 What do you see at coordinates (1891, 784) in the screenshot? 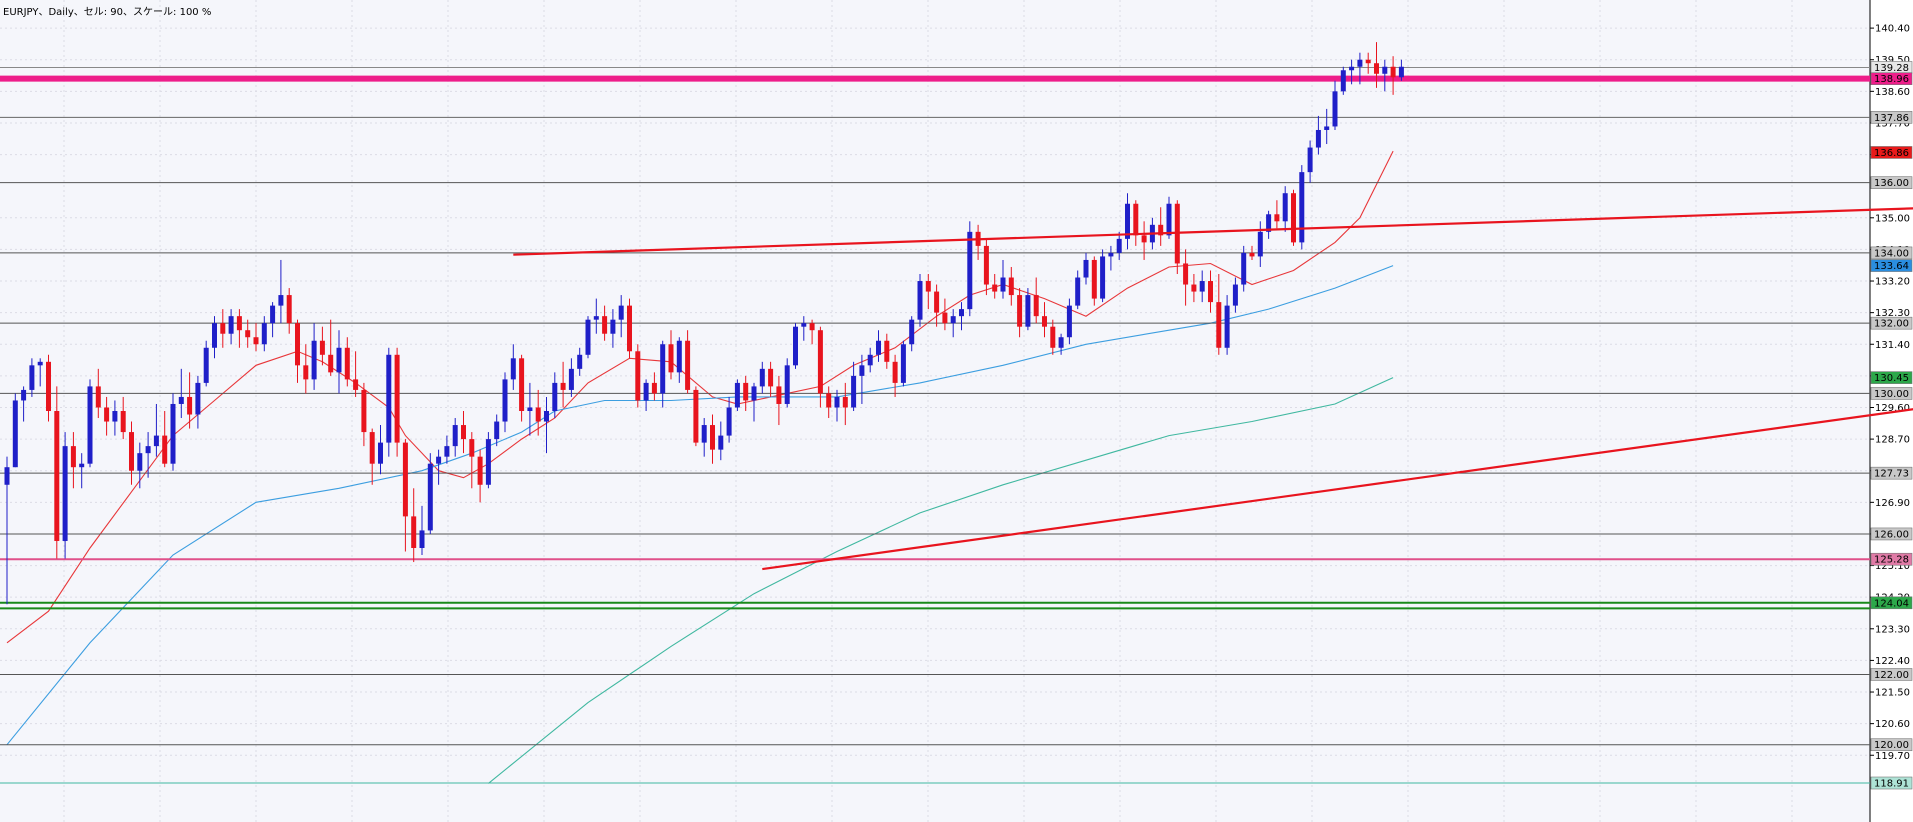
I see `level-badge-label: 118.91` at bounding box center [1891, 784].